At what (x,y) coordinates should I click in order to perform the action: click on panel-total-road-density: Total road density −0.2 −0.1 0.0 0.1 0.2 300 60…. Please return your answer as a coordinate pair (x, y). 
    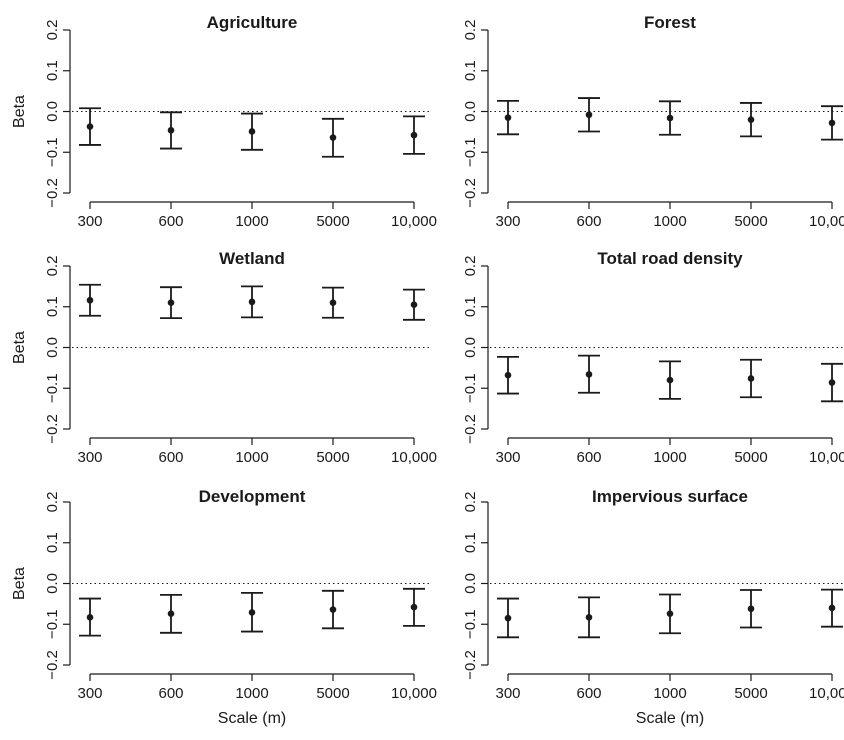
    Looking at the image, I should click on (653, 357).